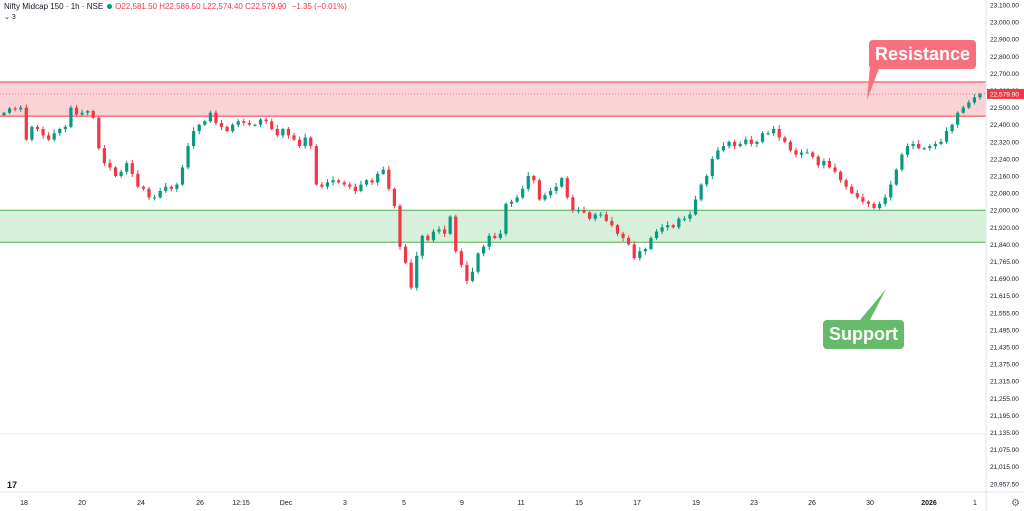 This screenshot has width=1024, height=511. What do you see at coordinates (1004, 245) in the screenshot?
I see `price-tick-label: 21,840.00` at bounding box center [1004, 245].